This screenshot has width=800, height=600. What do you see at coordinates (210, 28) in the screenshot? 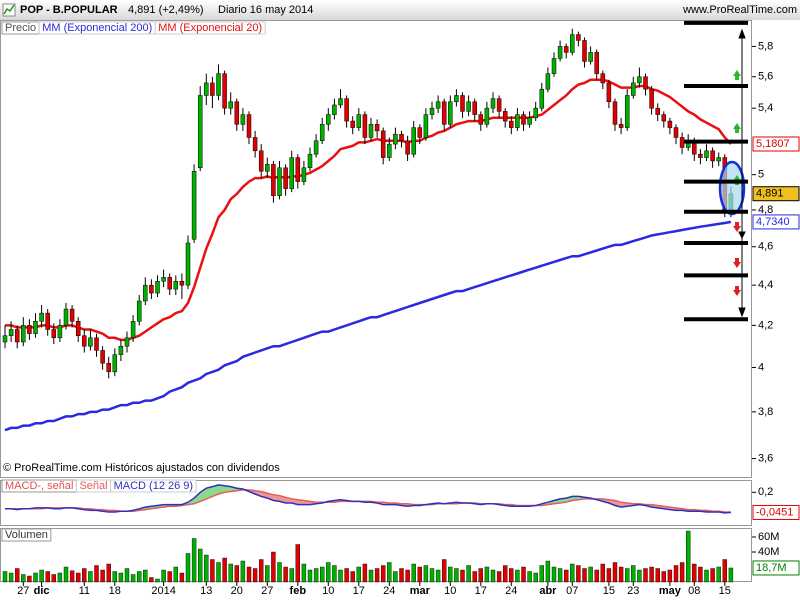
I see `legend-entry: MM (Exponencial 20)` at bounding box center [210, 28].